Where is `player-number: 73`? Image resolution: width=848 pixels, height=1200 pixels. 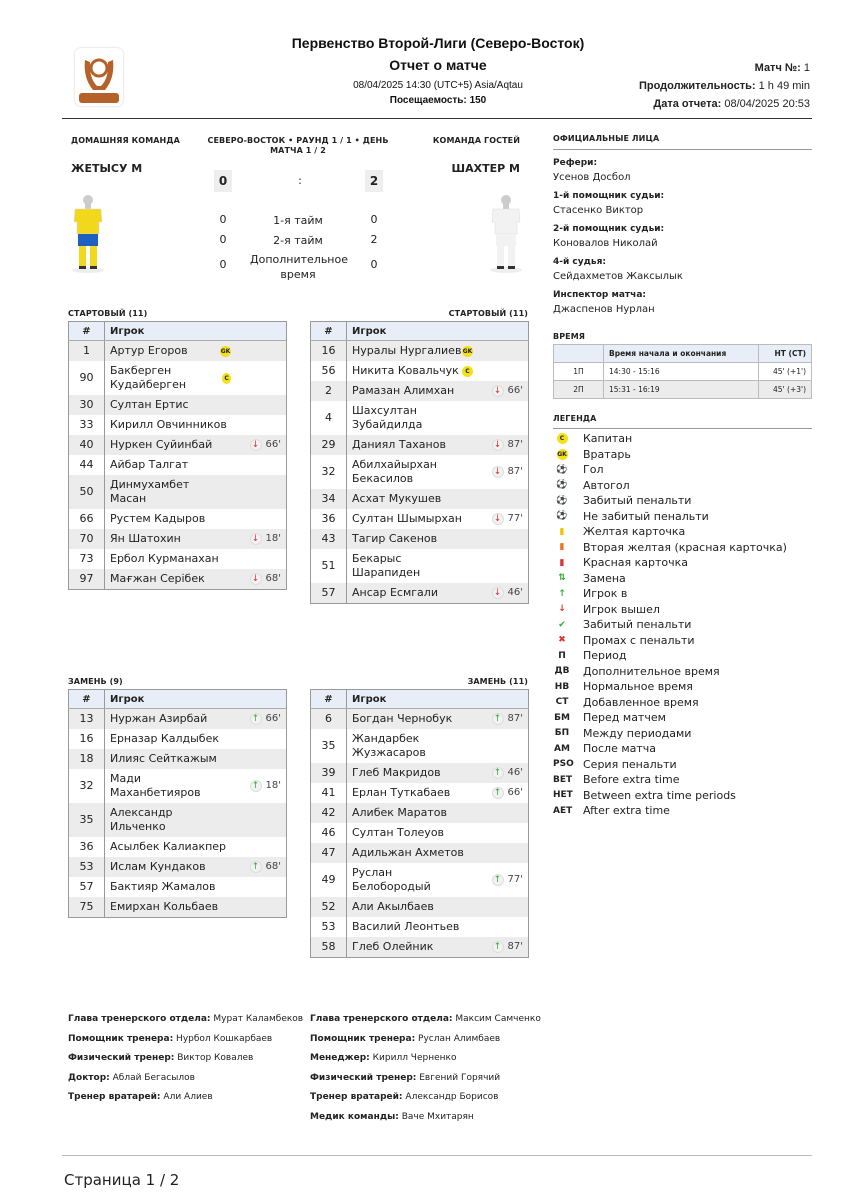
player-number: 73 is located at coordinates (86, 559).